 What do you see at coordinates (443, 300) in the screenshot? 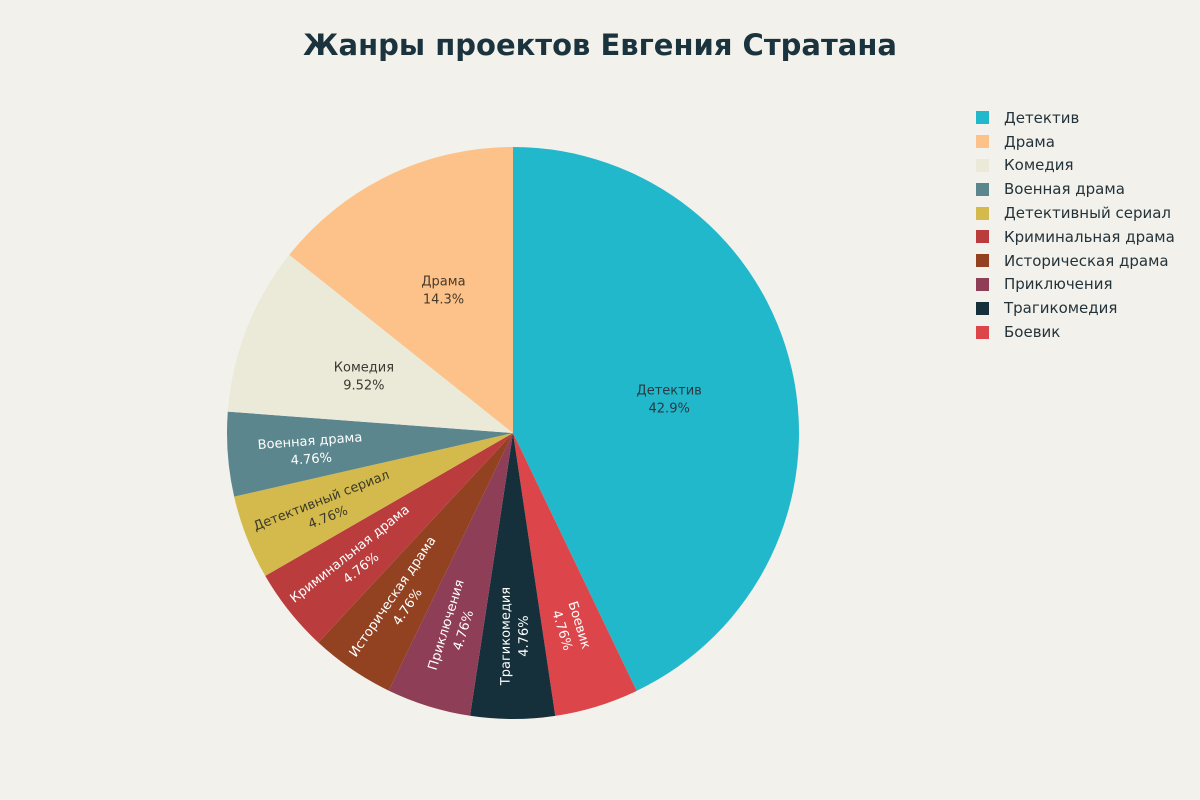
I see `slice-value-label: 14.3%` at bounding box center [443, 300].